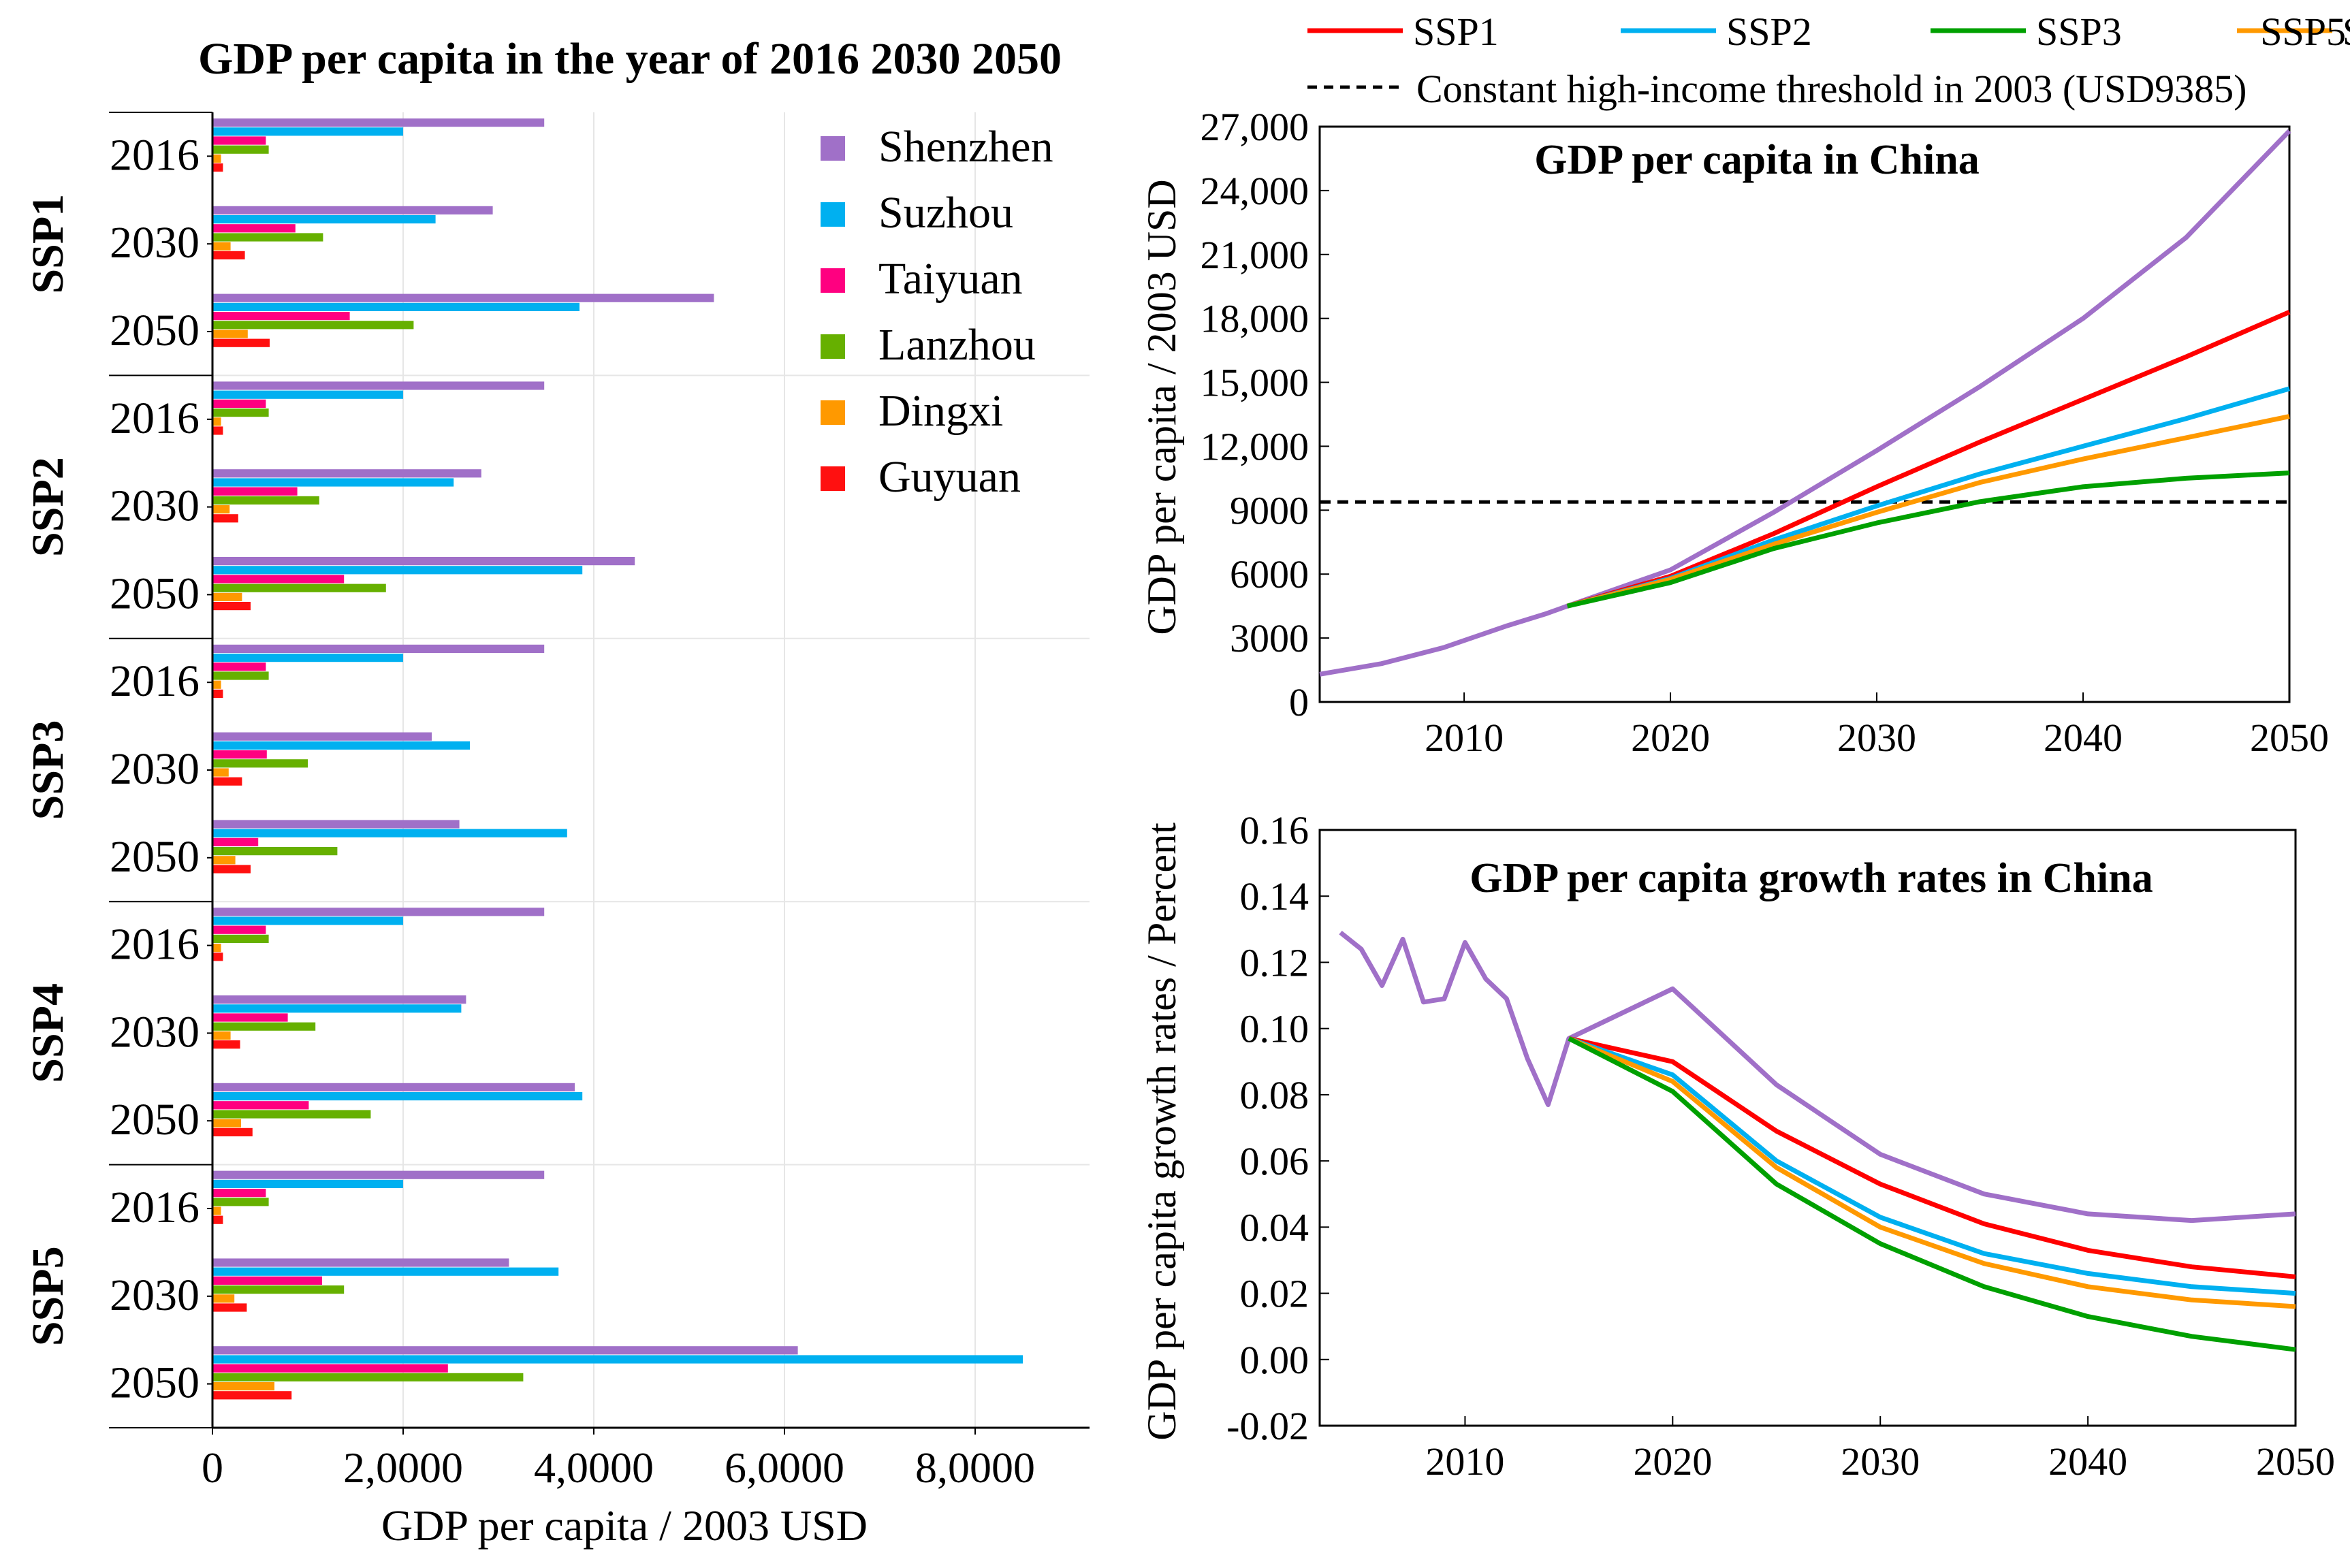 Image resolution: width=2350 pixels, height=1568 pixels. I want to click on bar-ssp1-2050-taiyuan, so click(281, 316).